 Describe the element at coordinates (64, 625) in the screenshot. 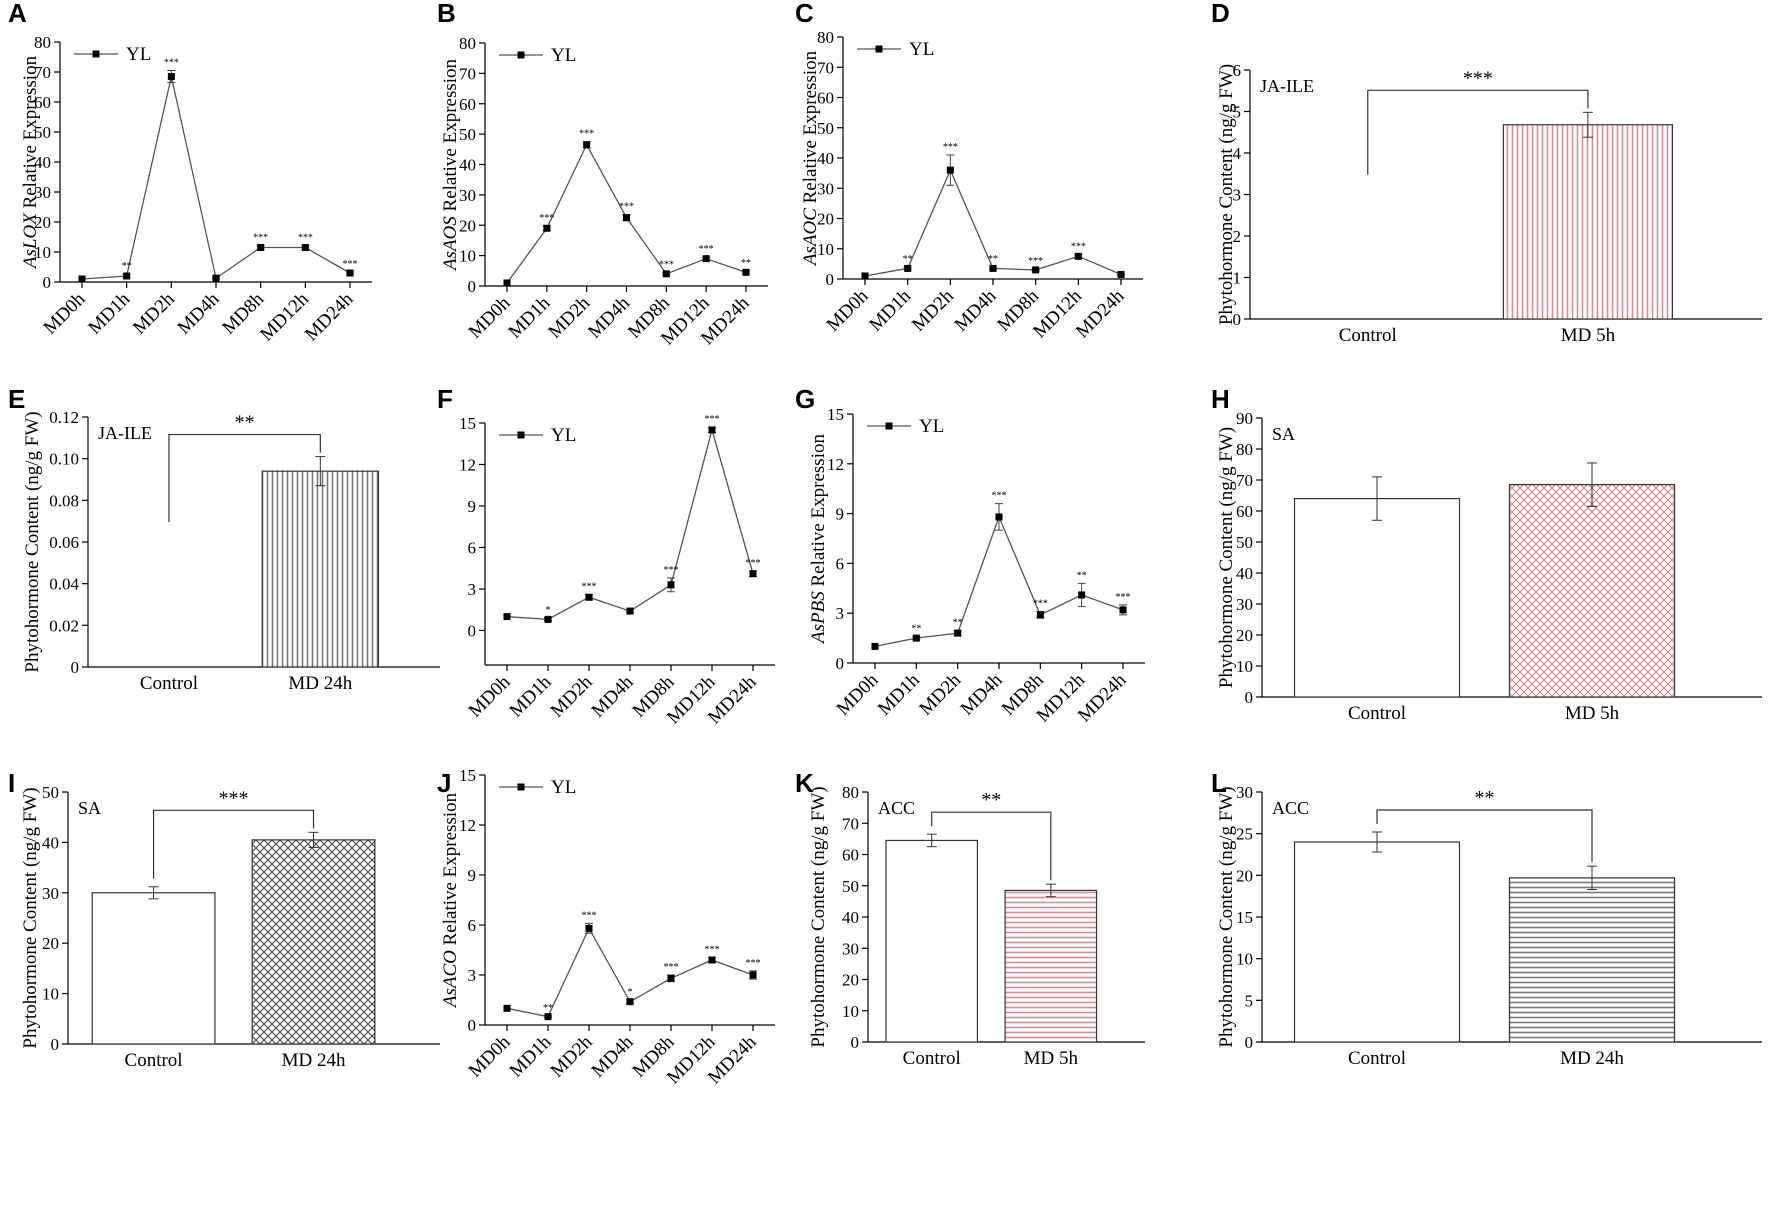

I see `y-tick-label: 0.02` at that location.